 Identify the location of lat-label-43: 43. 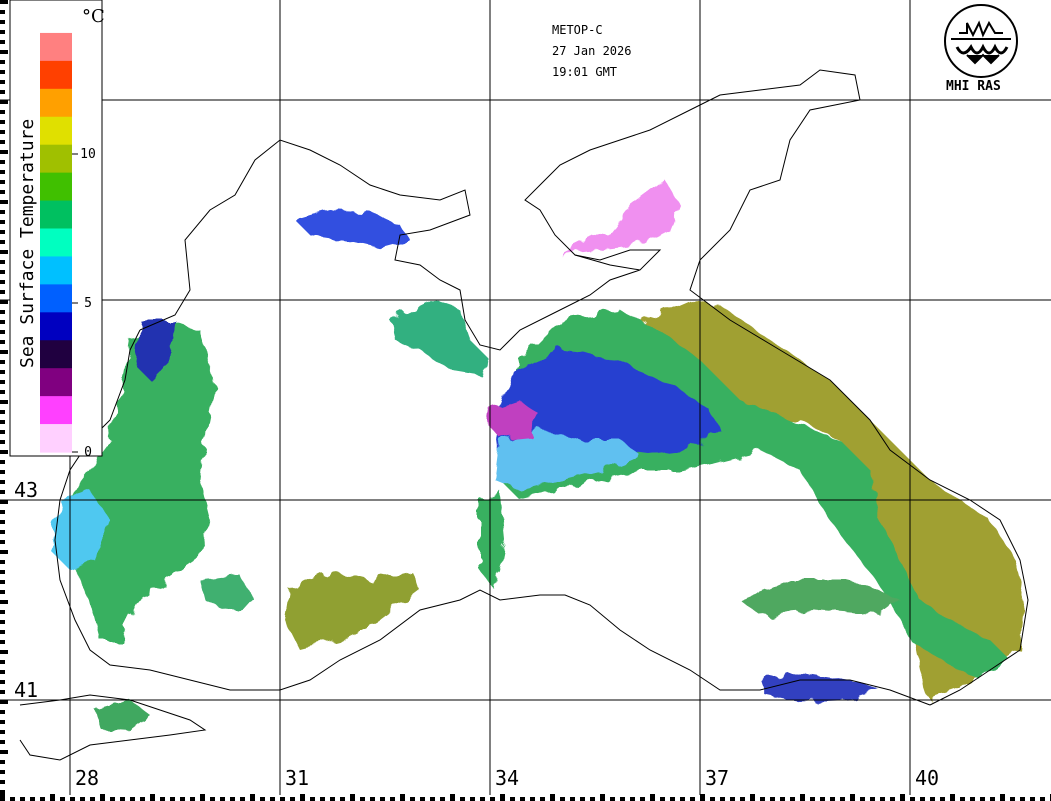
(26, 490).